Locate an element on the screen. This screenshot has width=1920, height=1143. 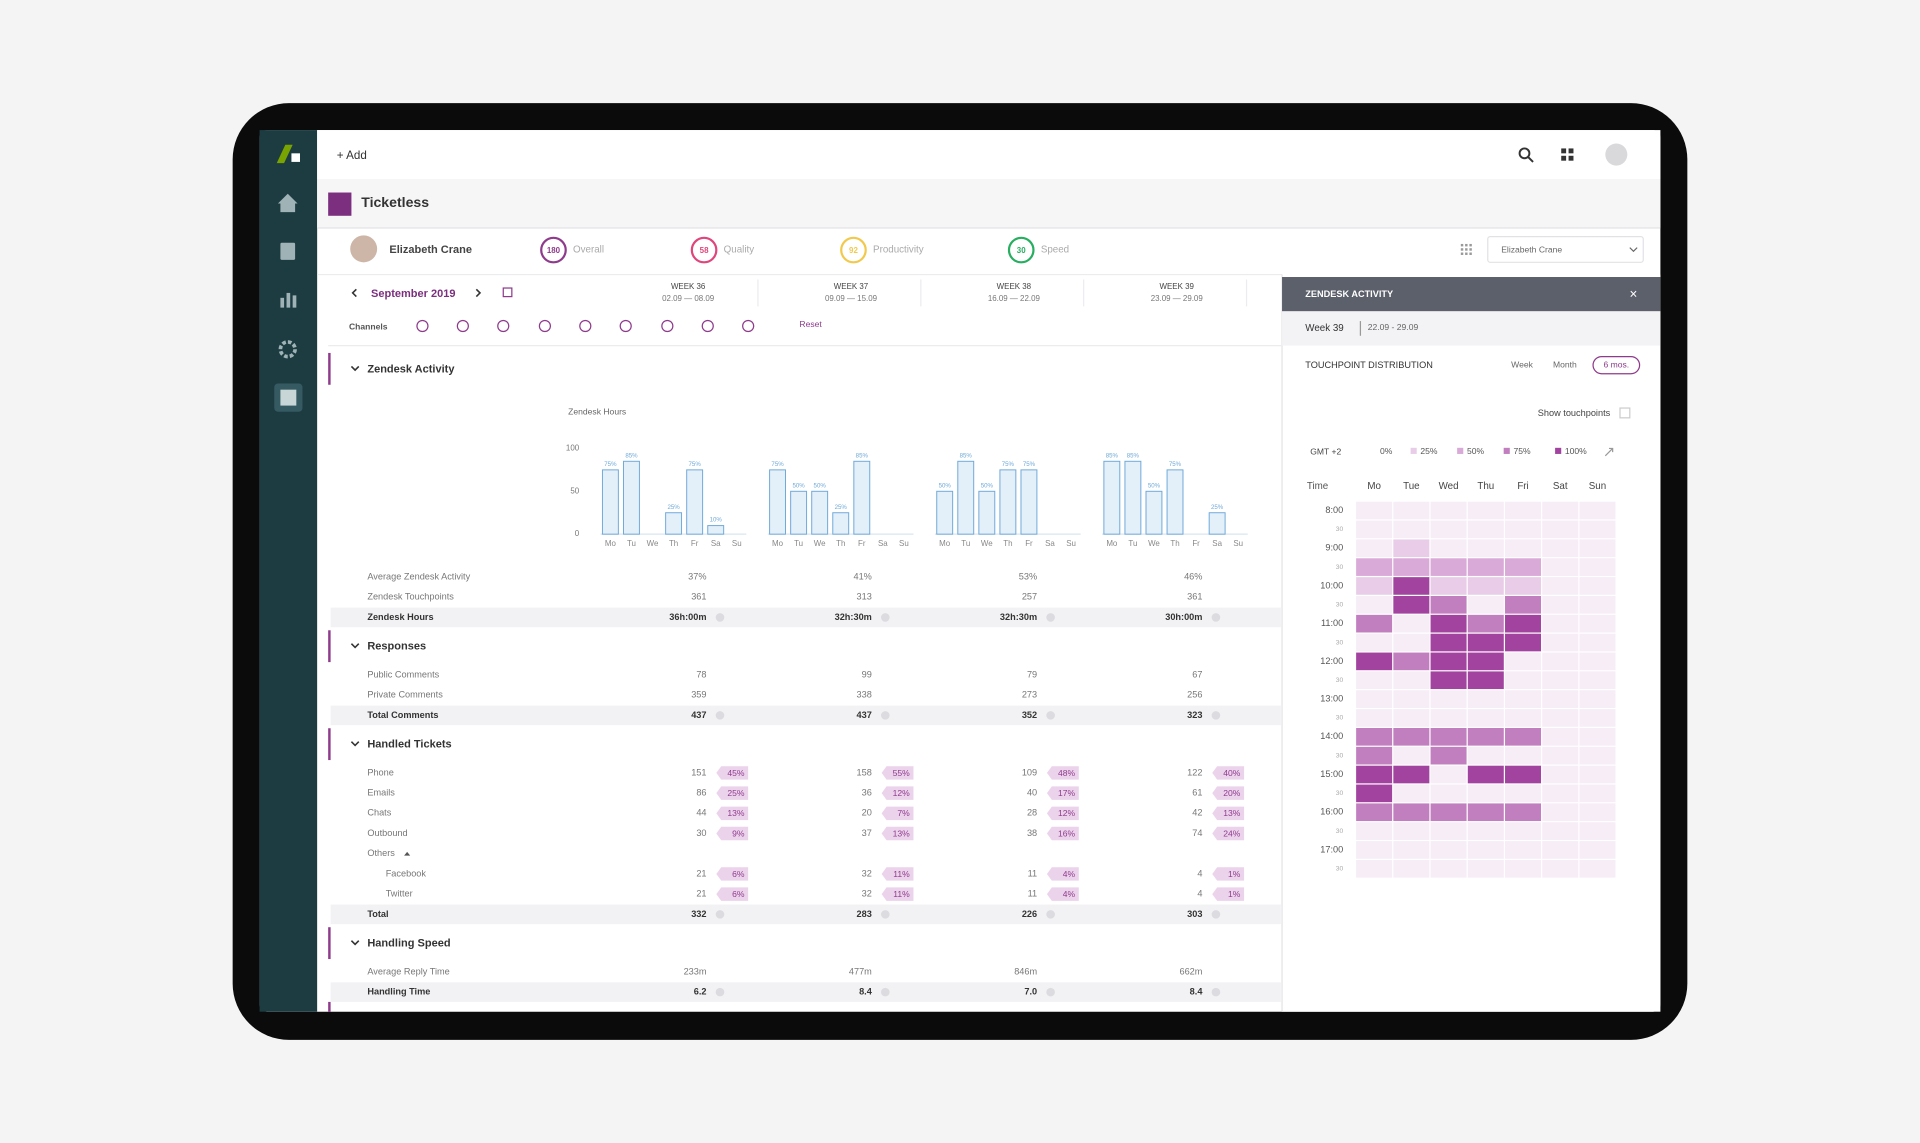
reset-button: Reset is located at coordinates (810, 324).